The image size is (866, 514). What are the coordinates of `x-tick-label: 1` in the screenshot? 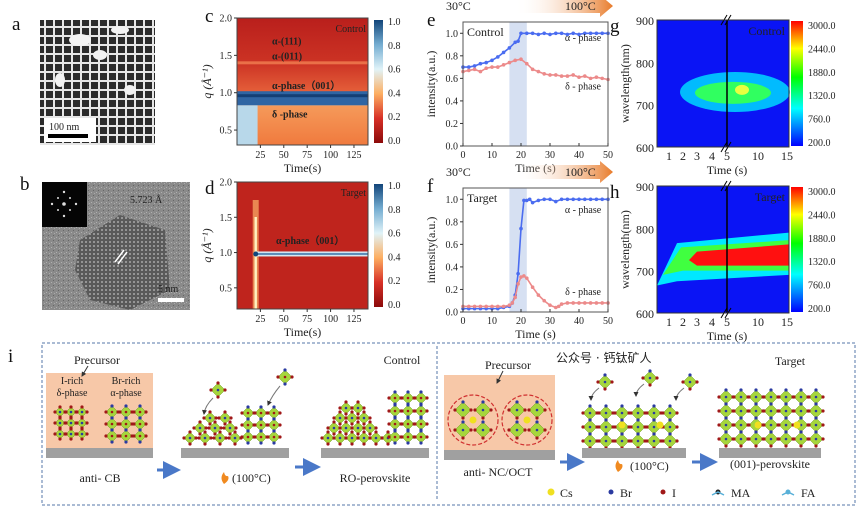 It's located at (669, 322).